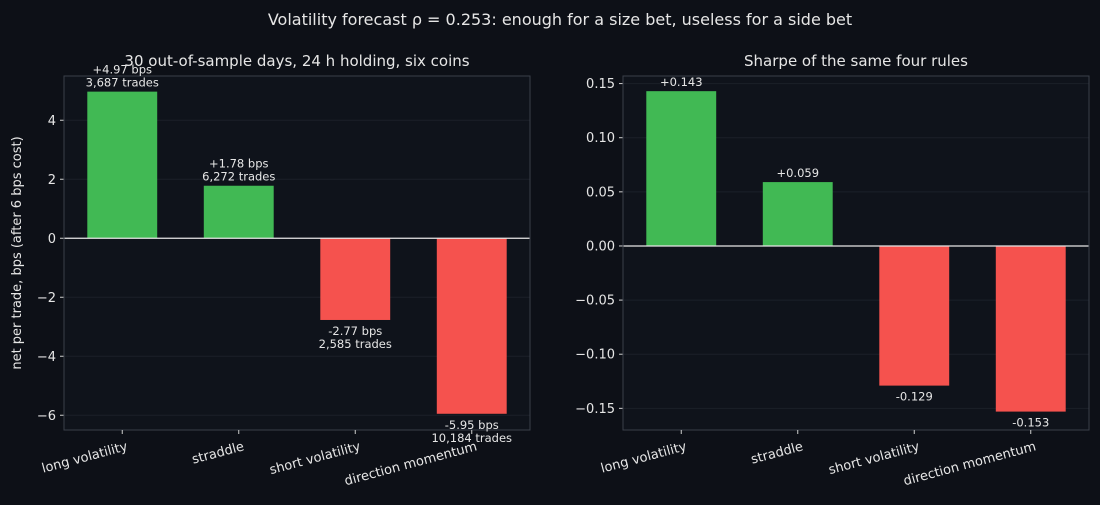  What do you see at coordinates (123, 70) in the screenshot?
I see `chart-1-data-label-0: +4.97 bps` at bounding box center [123, 70].